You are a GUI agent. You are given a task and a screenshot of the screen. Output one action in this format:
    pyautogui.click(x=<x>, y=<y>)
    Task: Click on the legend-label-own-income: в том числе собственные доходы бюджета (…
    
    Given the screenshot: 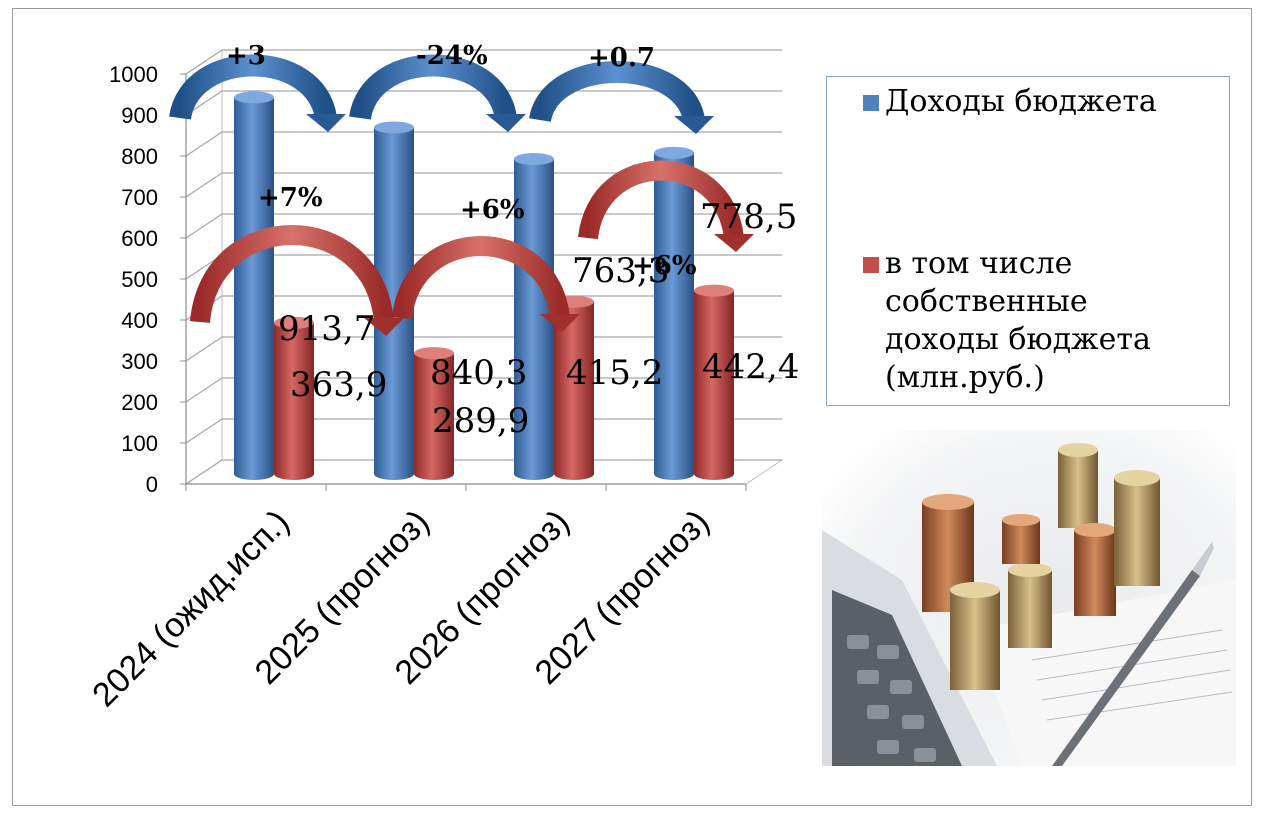 What is the action you would take?
    pyautogui.click(x=1018, y=321)
    